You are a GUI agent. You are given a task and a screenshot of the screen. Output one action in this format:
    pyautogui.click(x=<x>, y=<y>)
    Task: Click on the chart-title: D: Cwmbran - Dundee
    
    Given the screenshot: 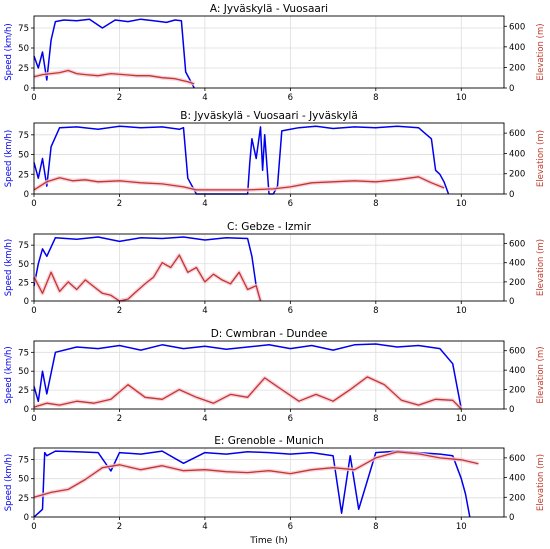 What is the action you would take?
    pyautogui.click(x=269, y=334)
    